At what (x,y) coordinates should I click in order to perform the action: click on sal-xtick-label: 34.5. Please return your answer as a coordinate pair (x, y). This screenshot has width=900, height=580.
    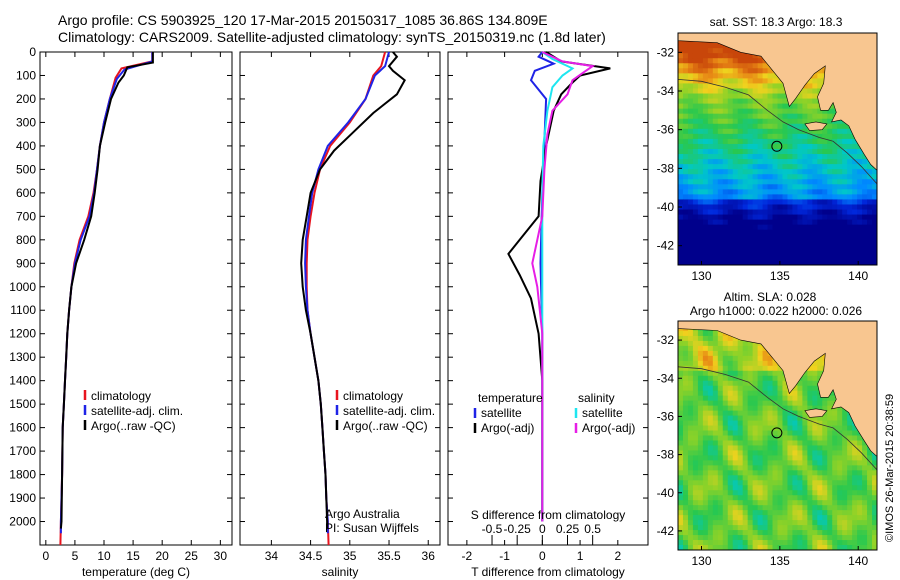
    Looking at the image, I should click on (311, 556).